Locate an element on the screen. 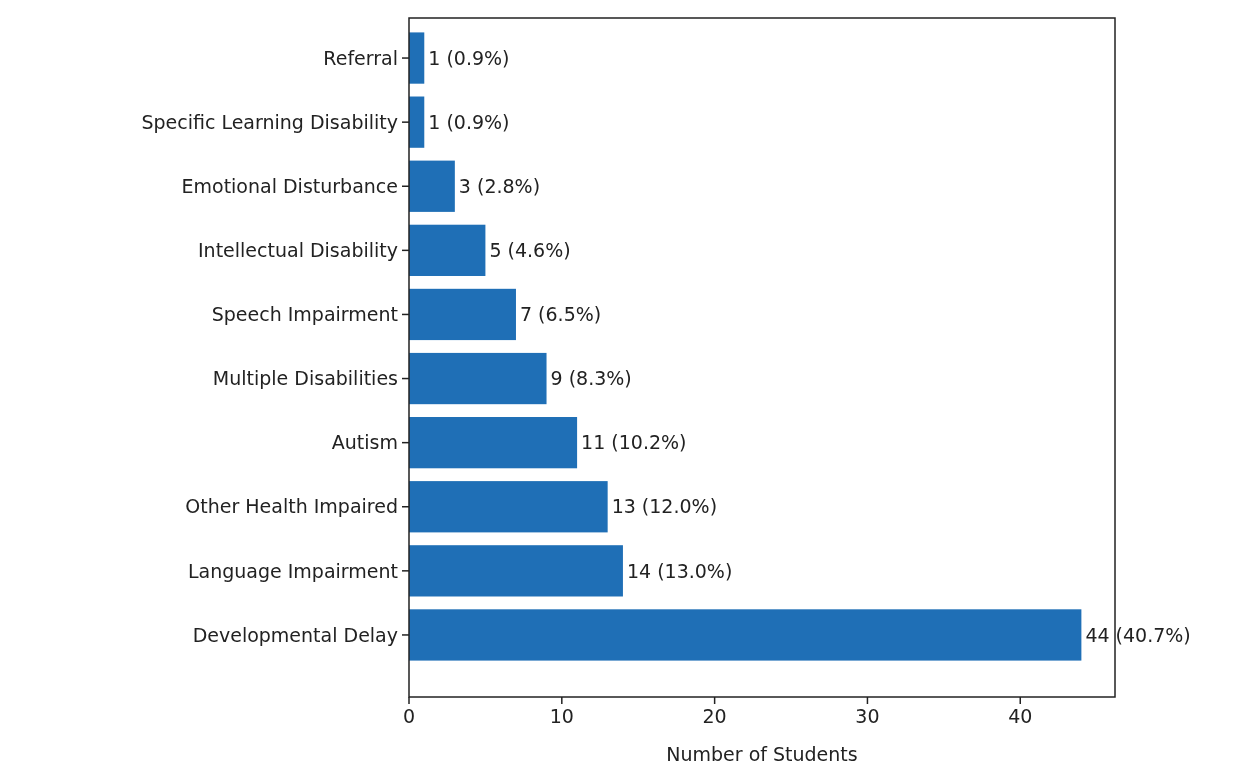 The height and width of the screenshot is (780, 1253). x-tick-label: 30 is located at coordinates (867, 716).